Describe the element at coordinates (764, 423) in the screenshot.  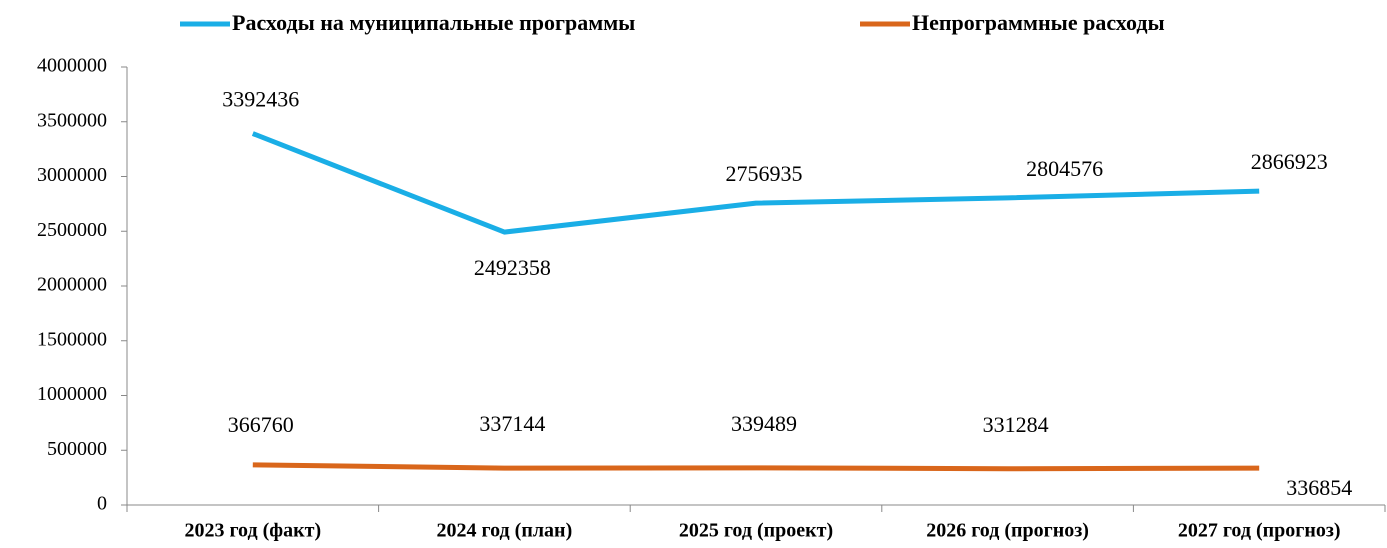
I see `data-label: 339489` at that location.